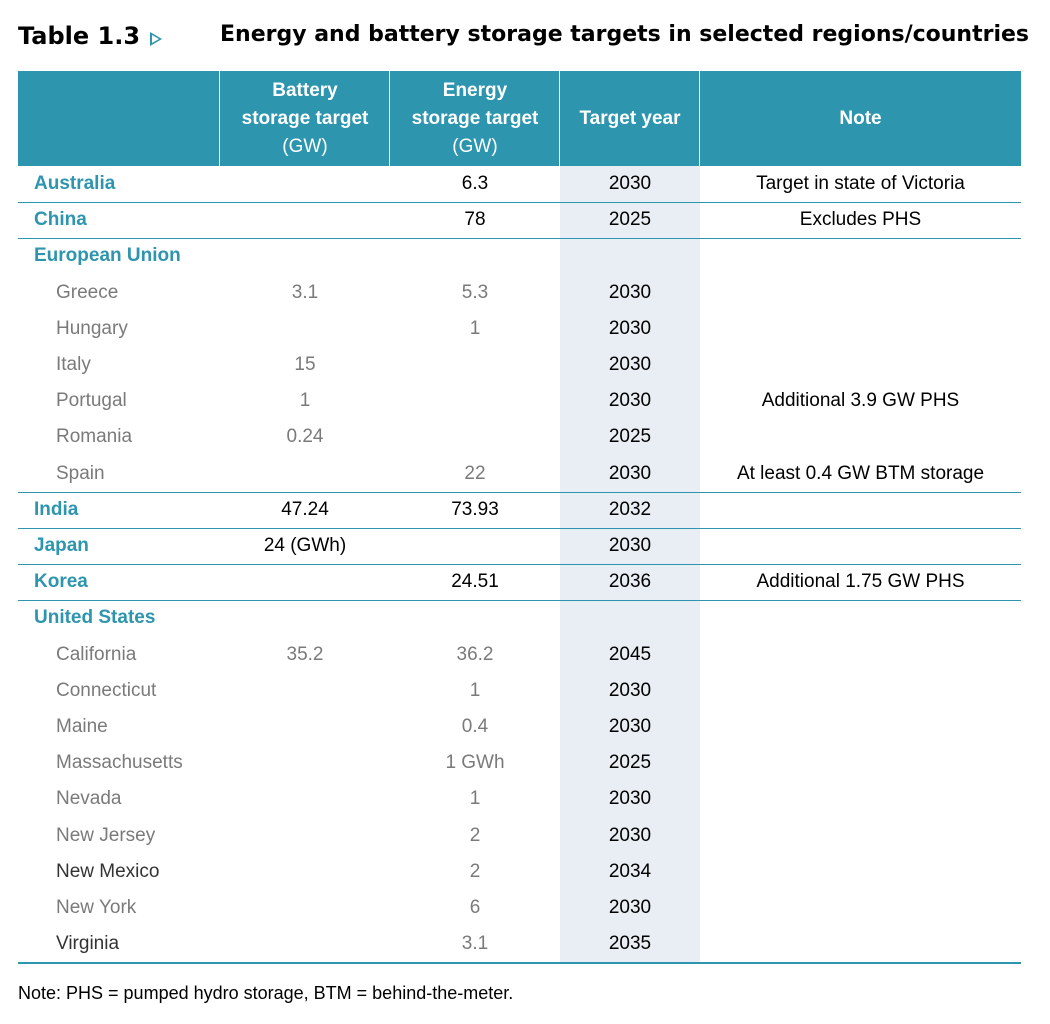 The width and height of the screenshot is (1050, 1024). What do you see at coordinates (519, 510) in the screenshot?
I see `table-row: India 47.24 73.93 2032` at bounding box center [519, 510].